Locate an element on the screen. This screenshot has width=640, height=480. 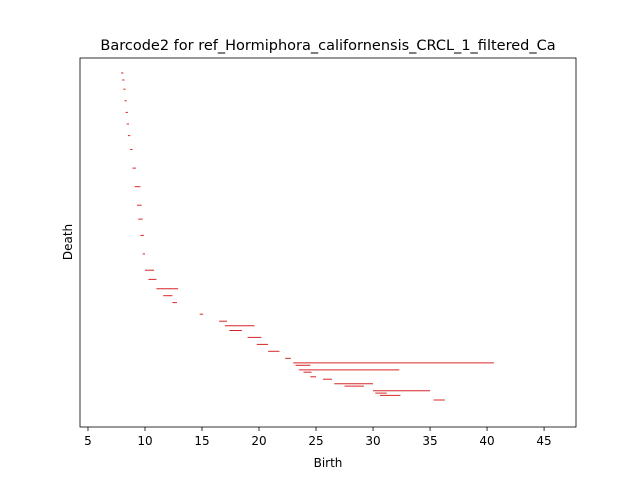
x-axis-ticks: 5 10 15 20 25 30 35 40 45 is located at coordinates (318, 437).